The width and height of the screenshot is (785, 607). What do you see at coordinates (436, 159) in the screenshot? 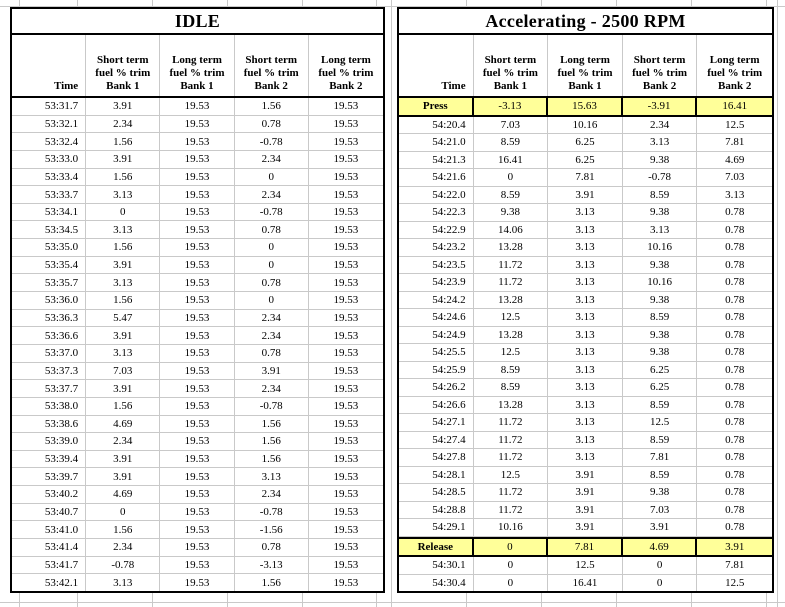
I see `time-cell: 54:21.3` at bounding box center [436, 159].